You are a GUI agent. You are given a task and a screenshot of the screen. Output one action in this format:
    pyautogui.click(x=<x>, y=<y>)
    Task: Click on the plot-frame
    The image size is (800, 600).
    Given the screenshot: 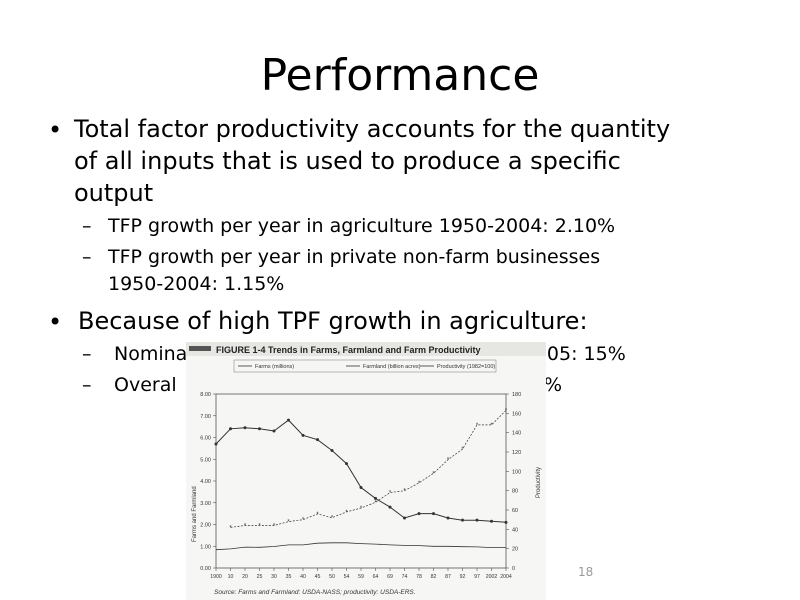 What is the action you would take?
    pyautogui.click(x=361, y=481)
    